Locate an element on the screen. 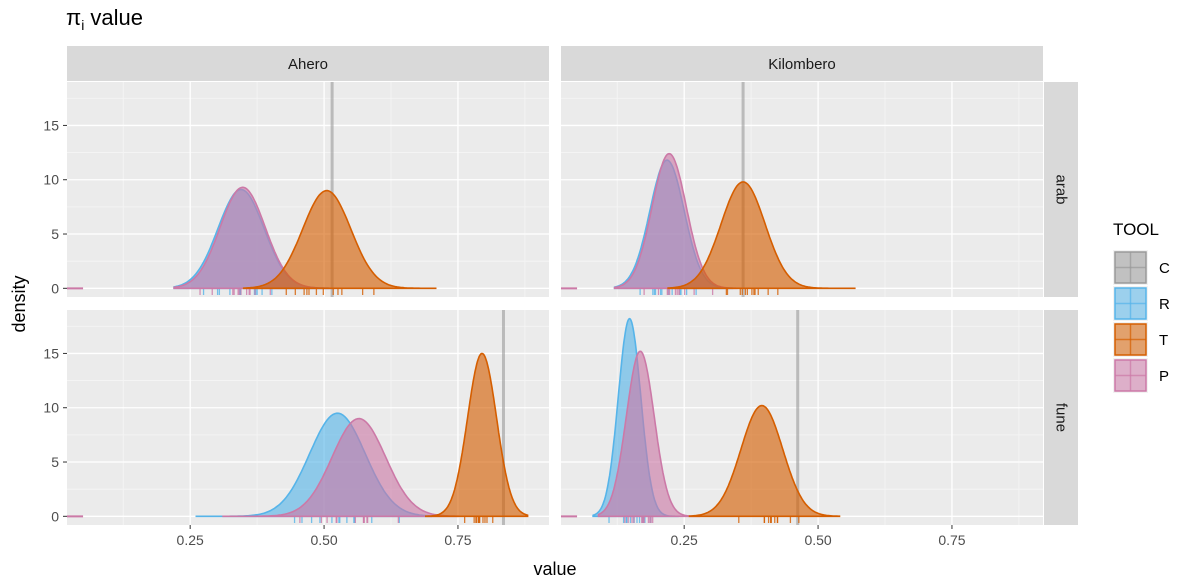 The image size is (1179, 581). legend: TOOL C R T P is located at coordinates (1141, 306).